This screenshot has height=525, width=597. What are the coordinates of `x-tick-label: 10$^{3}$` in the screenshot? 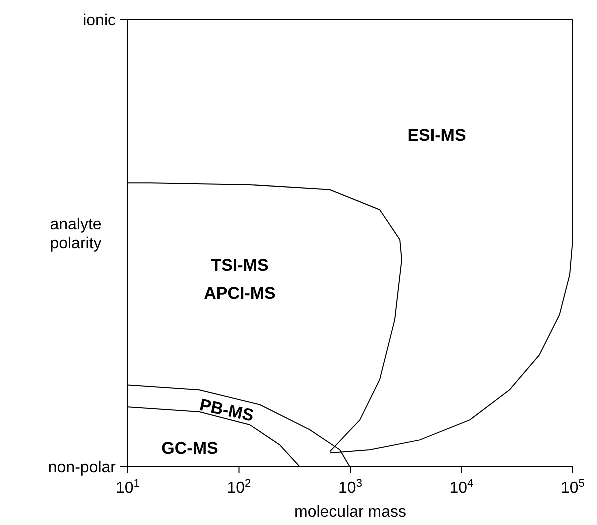 It's located at (350, 487).